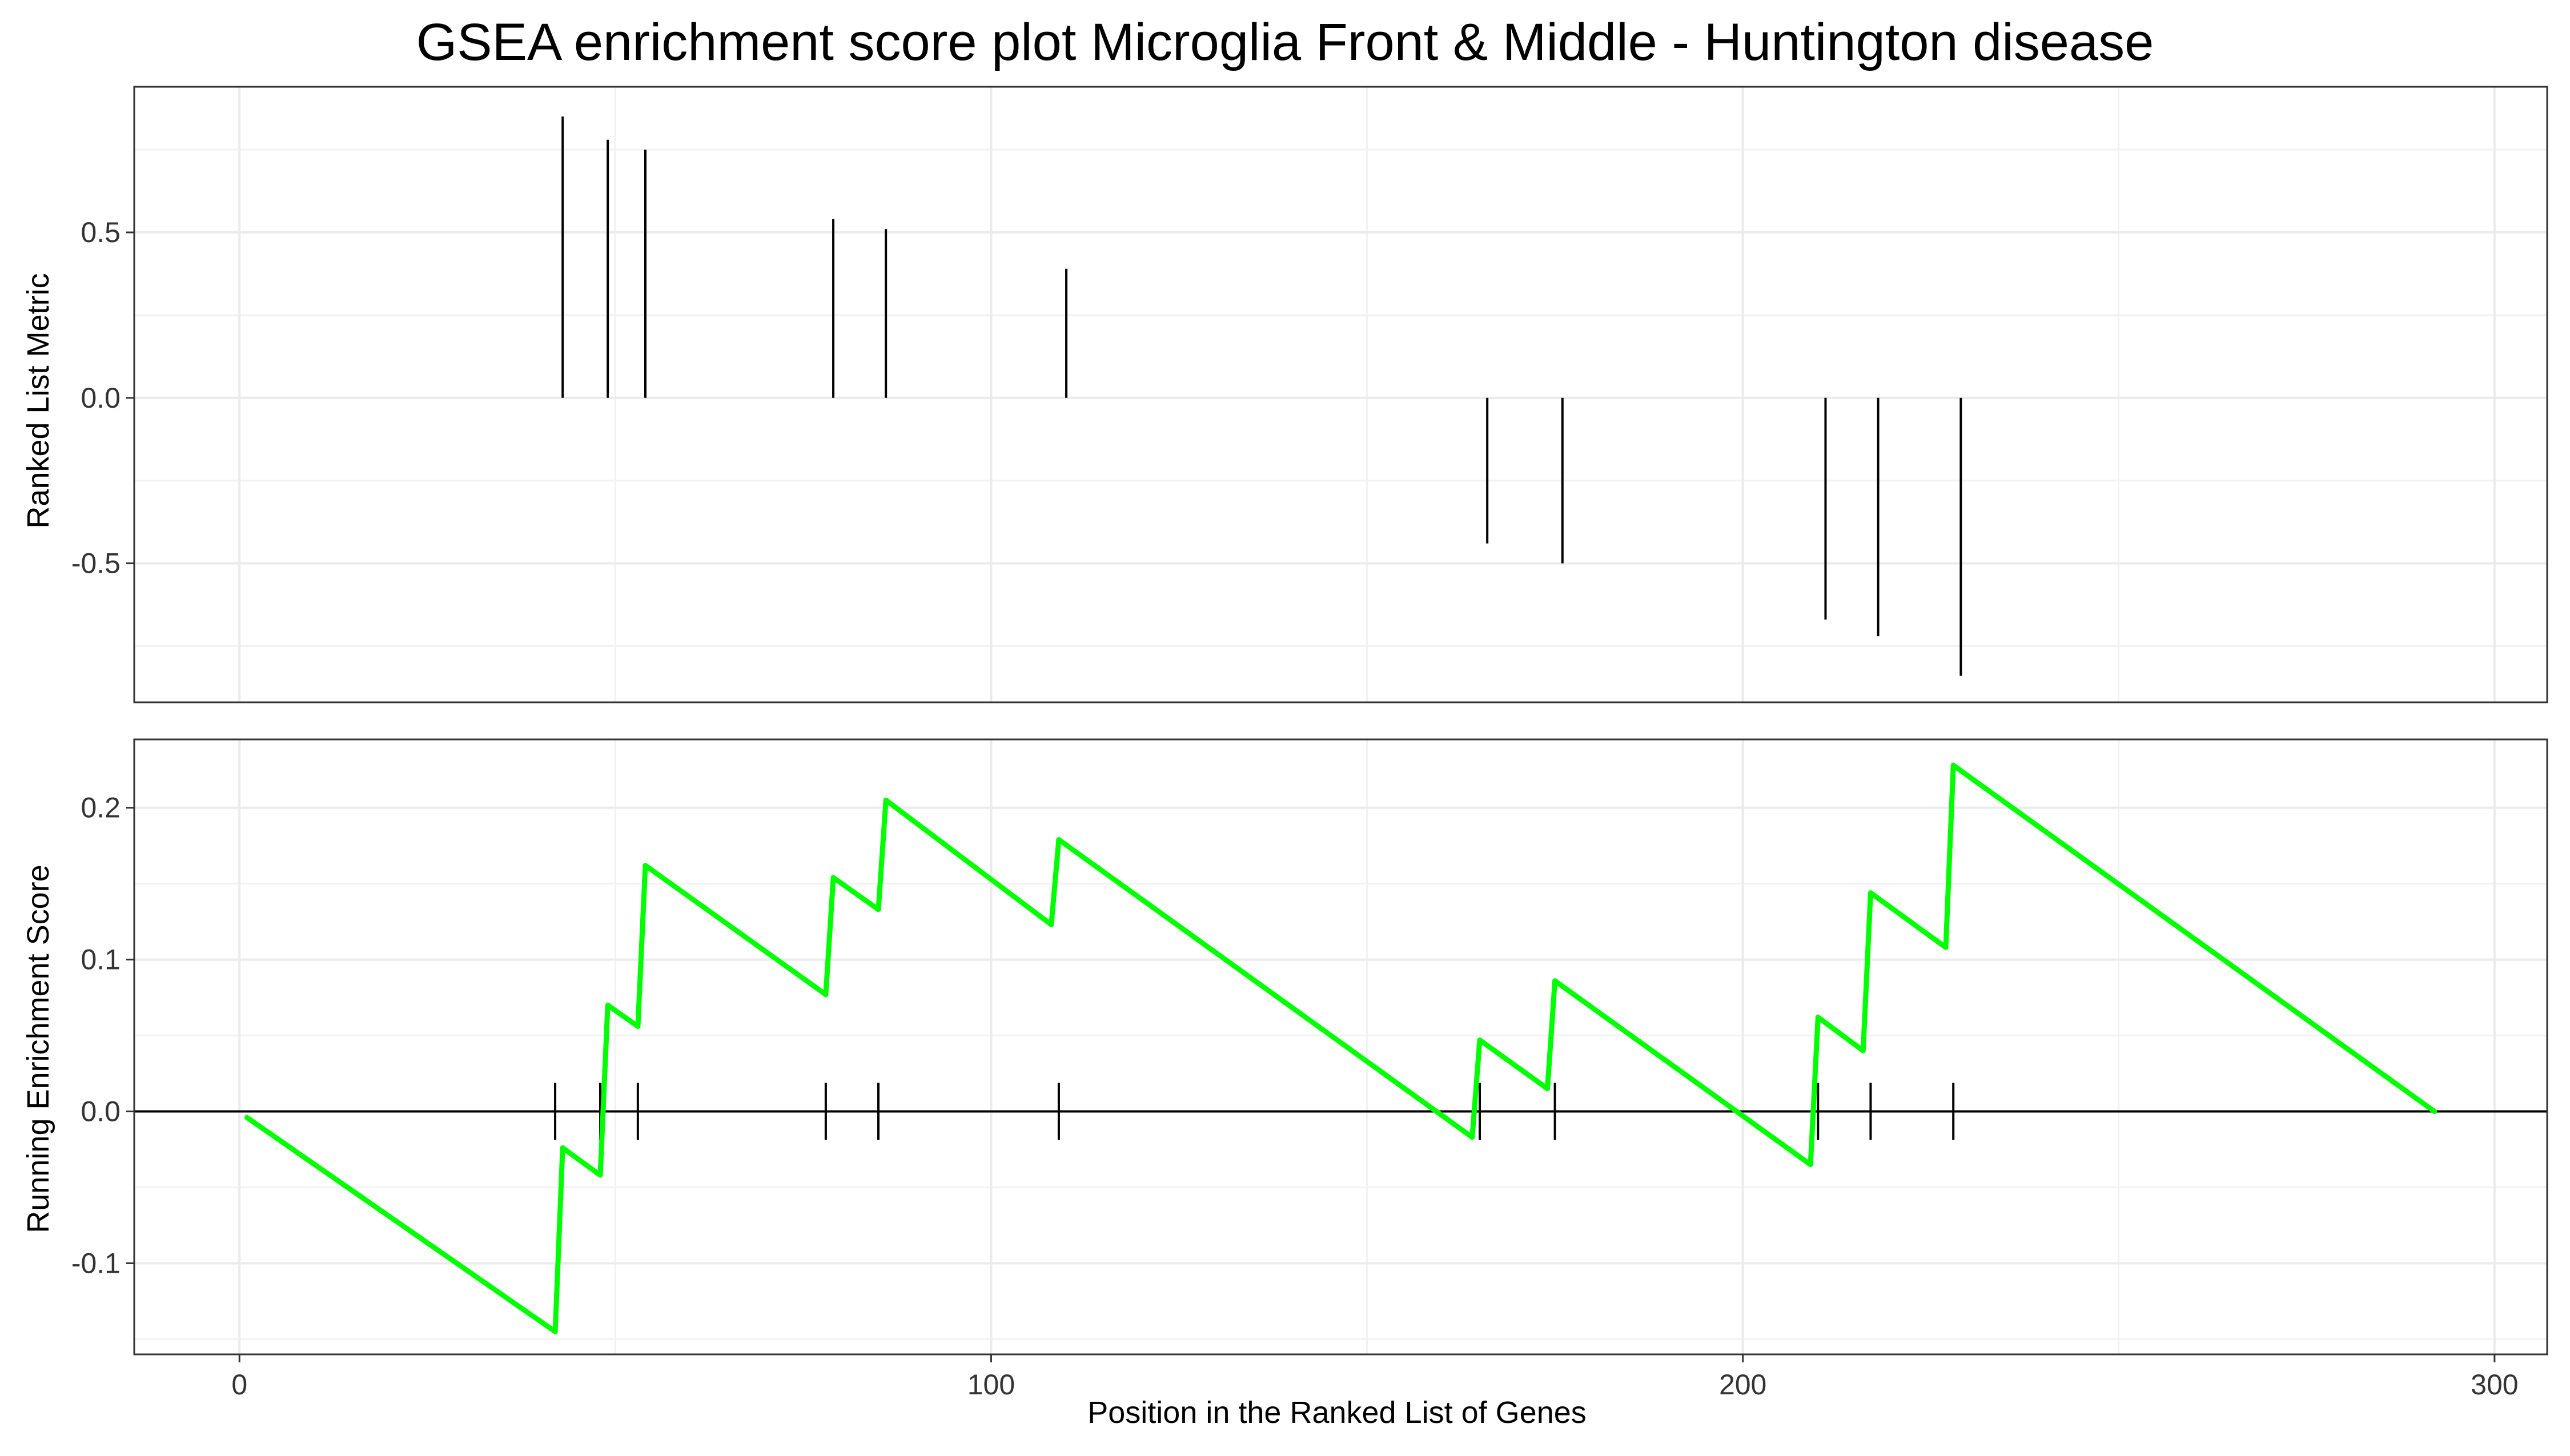 The height and width of the screenshot is (1456, 2570). What do you see at coordinates (96, 1263) in the screenshot?
I see `bottom-y-tick-label: -0.1` at bounding box center [96, 1263].